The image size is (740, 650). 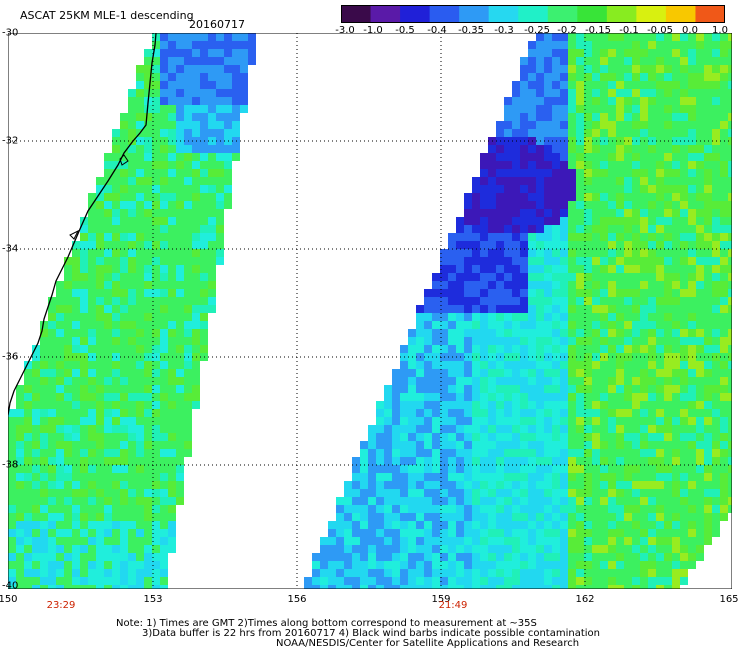 I want to click on longitude-label: 162, so click(x=585, y=599).